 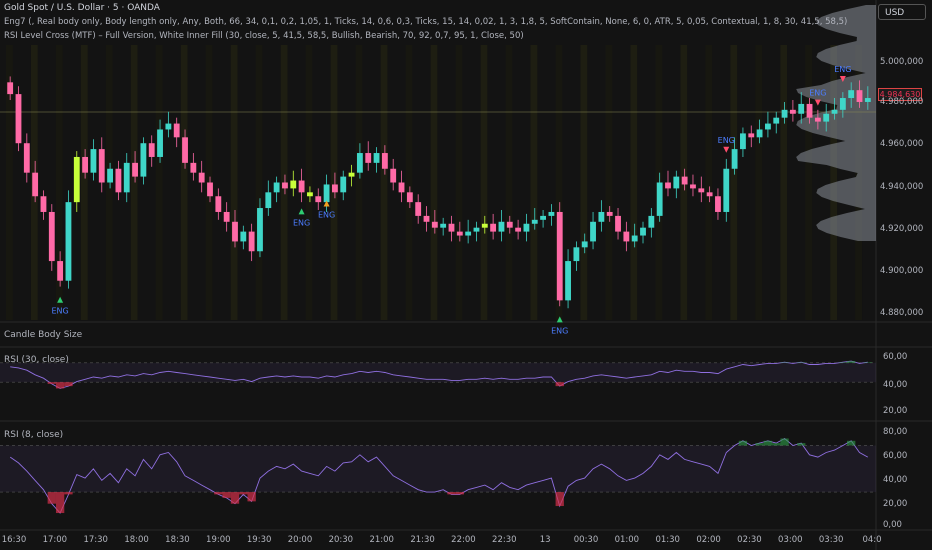 What do you see at coordinates (831, 540) in the screenshot?
I see `time-axis-label: 03:30` at bounding box center [831, 540].